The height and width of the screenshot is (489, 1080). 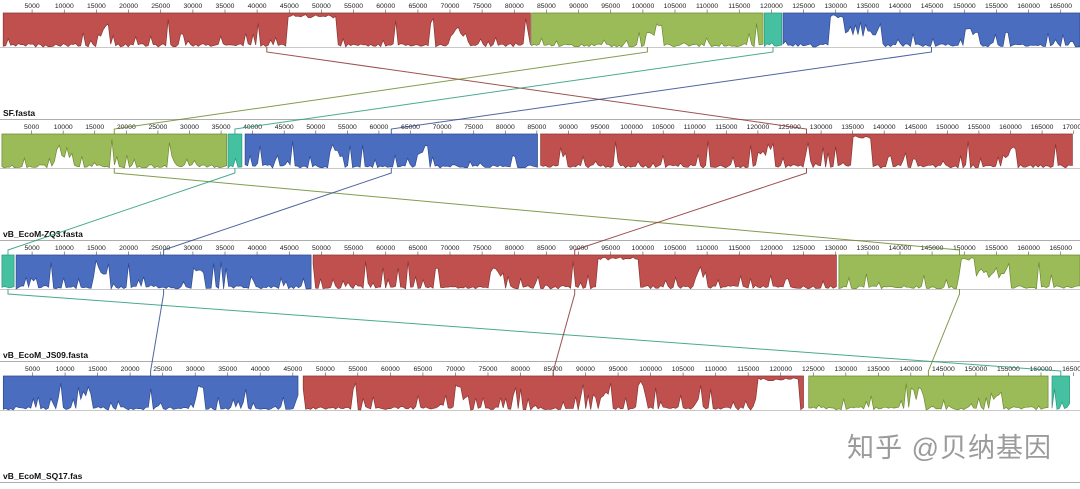 What do you see at coordinates (289, 6) in the screenshot?
I see `ruler-label: 45000` at bounding box center [289, 6].